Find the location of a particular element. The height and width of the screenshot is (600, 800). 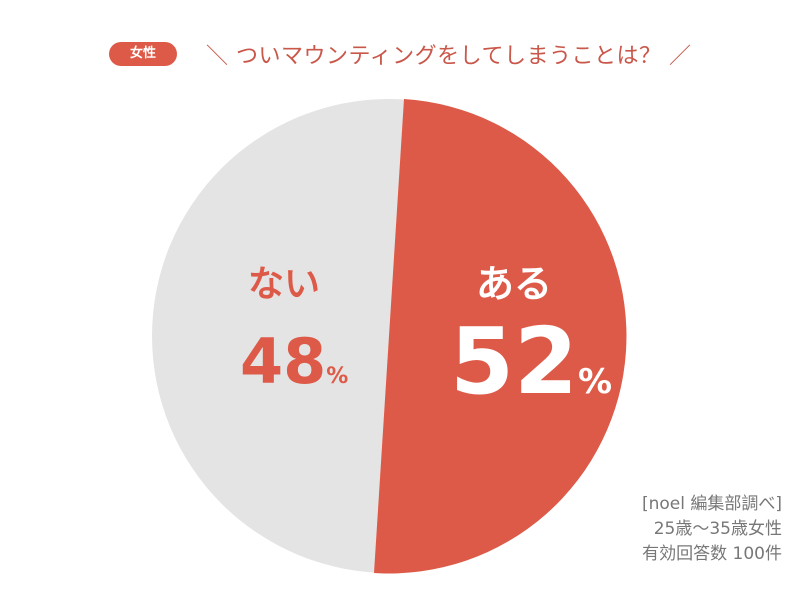

no-value: 48% is located at coordinates (294, 361).